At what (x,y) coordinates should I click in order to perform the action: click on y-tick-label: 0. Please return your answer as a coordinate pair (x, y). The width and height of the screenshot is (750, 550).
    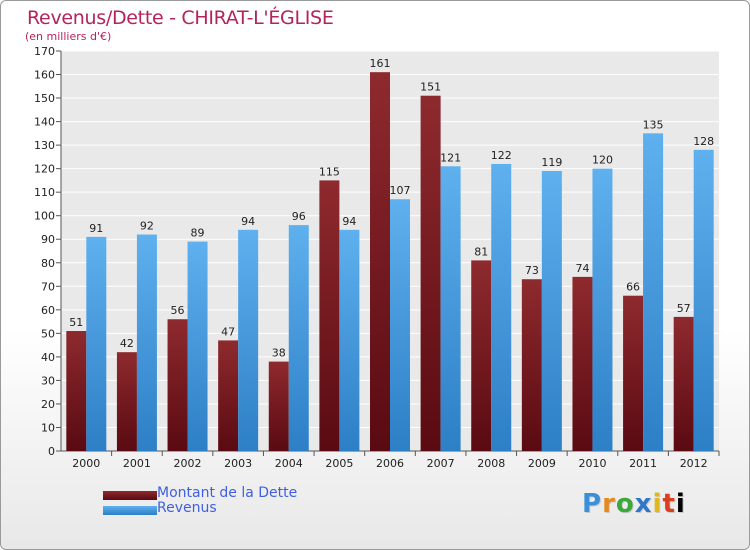
    Looking at the image, I should click on (51, 451).